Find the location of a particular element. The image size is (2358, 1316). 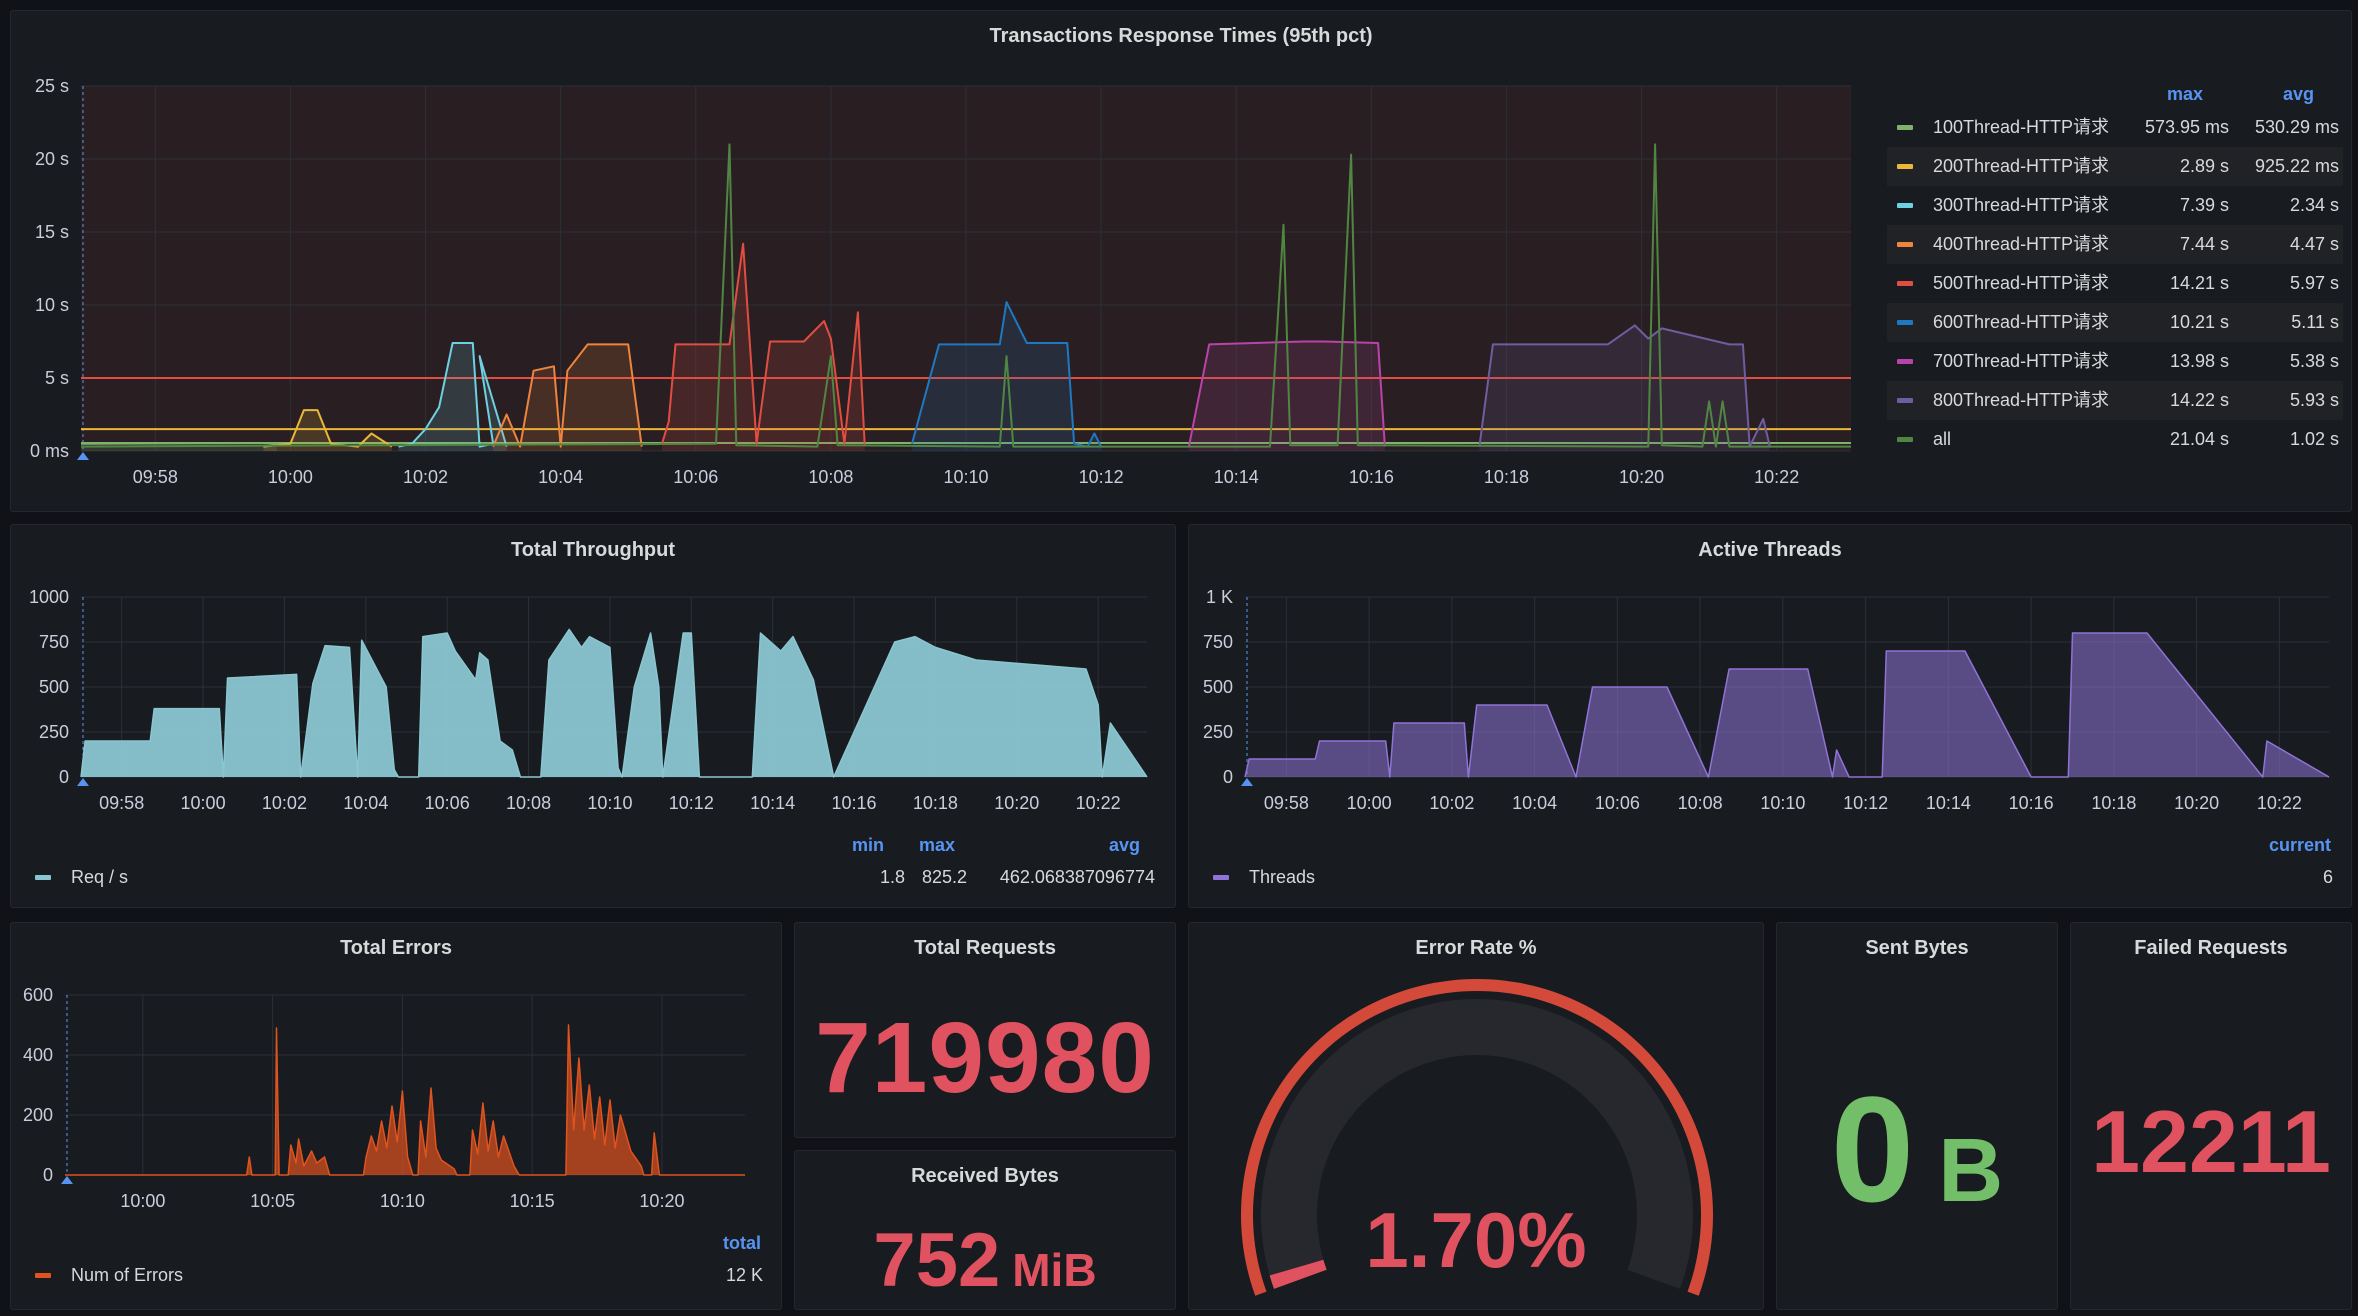

rt-legend-name: 400Thread-HTTP请求 is located at coordinates (2021, 244).